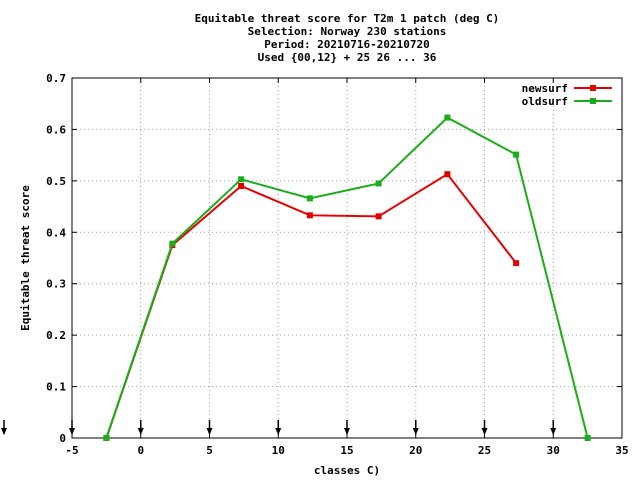 The image size is (640, 480). What do you see at coordinates (545, 101) in the screenshot?
I see `legend-label: oldsurf` at bounding box center [545, 101].